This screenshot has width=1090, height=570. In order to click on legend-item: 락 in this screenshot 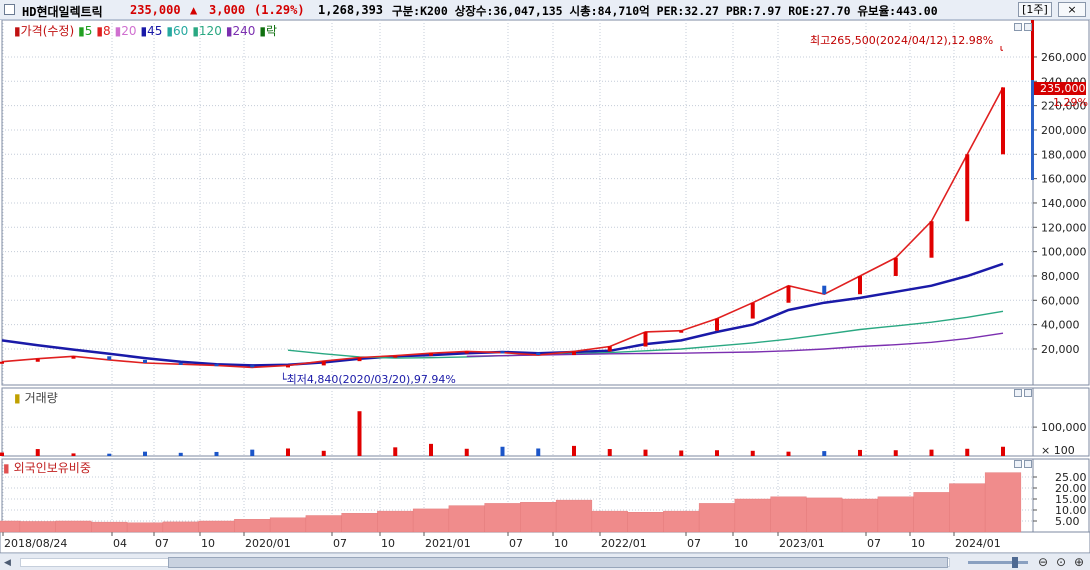, I will do `click(271, 31)`.